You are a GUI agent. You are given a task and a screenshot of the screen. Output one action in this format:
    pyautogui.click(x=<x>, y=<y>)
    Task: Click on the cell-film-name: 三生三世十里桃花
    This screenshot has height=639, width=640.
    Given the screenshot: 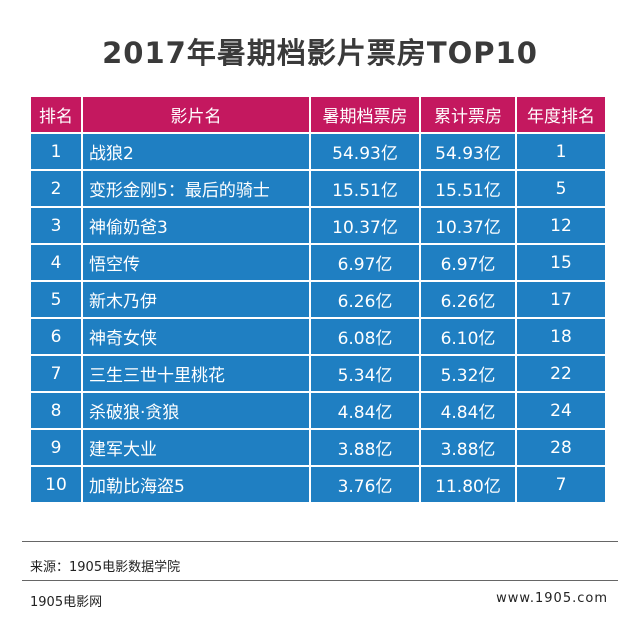 What is the action you would take?
    pyautogui.click(x=196, y=373)
    